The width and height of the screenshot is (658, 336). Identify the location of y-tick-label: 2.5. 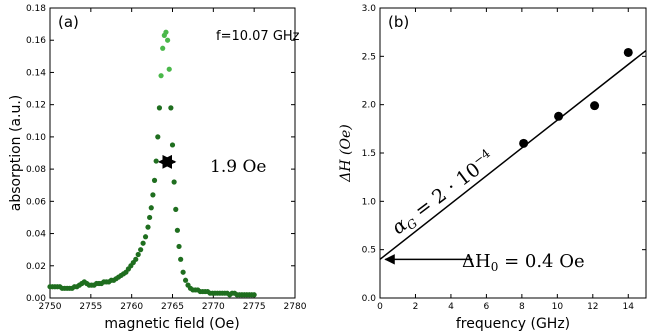
(369, 57).